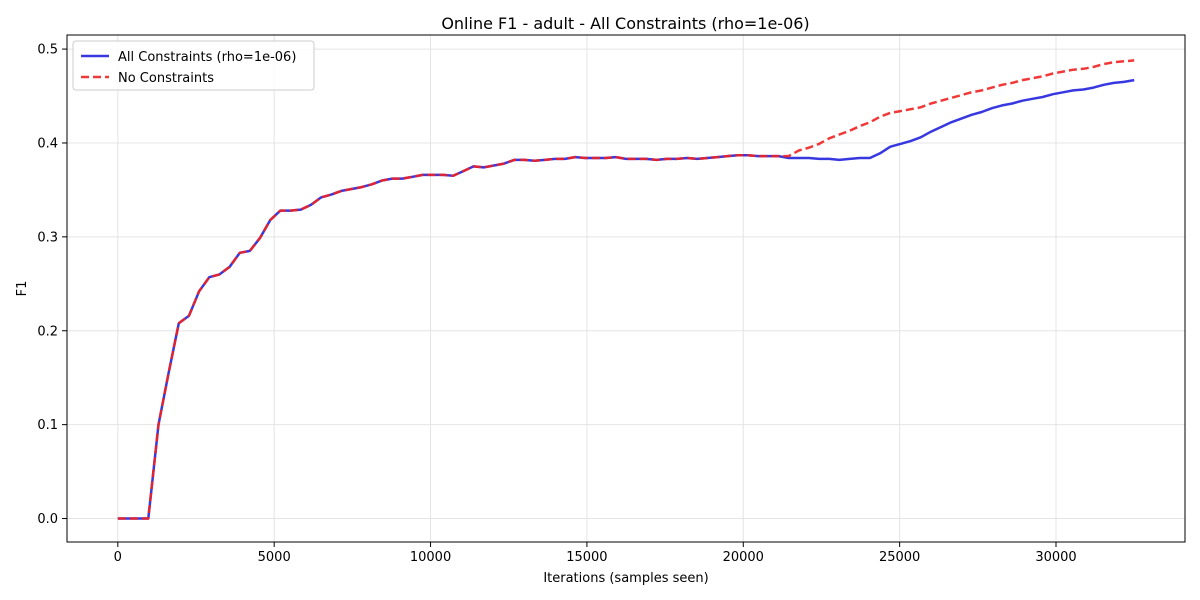  What do you see at coordinates (1055, 557) in the screenshot?
I see `x-tick-label: 30000` at bounding box center [1055, 557].